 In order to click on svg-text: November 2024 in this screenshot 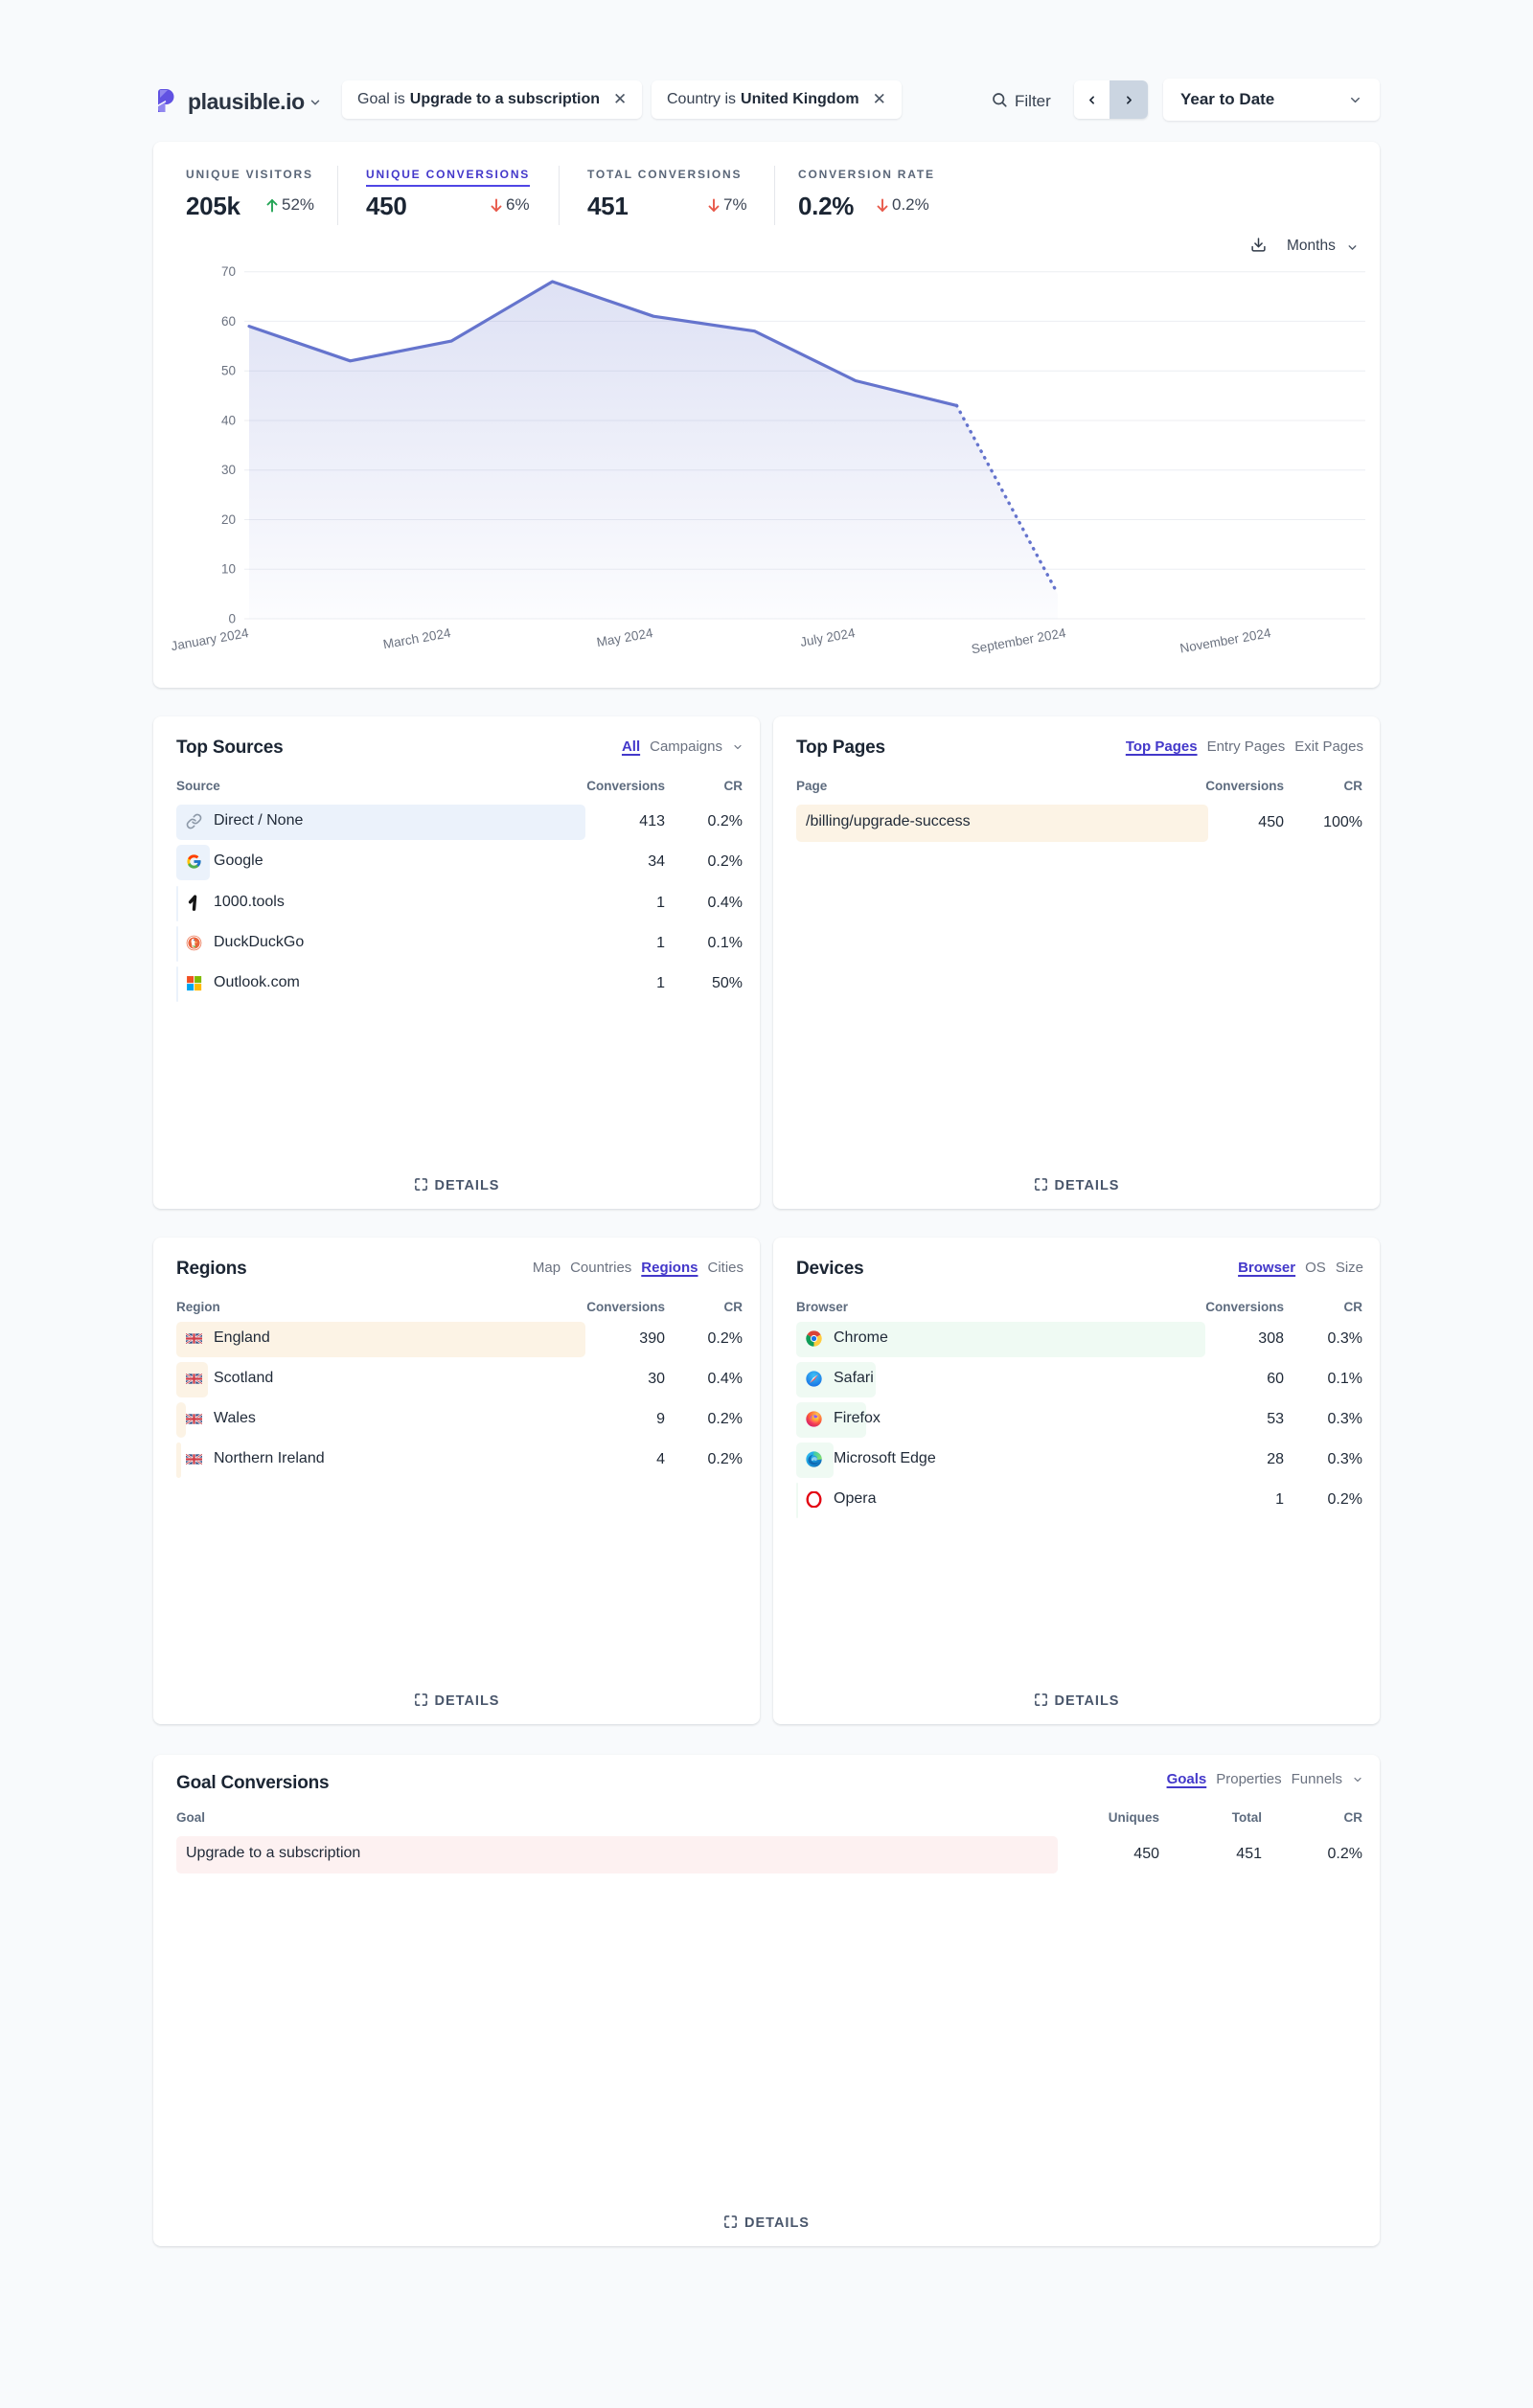, I will do `click(1225, 640)`.